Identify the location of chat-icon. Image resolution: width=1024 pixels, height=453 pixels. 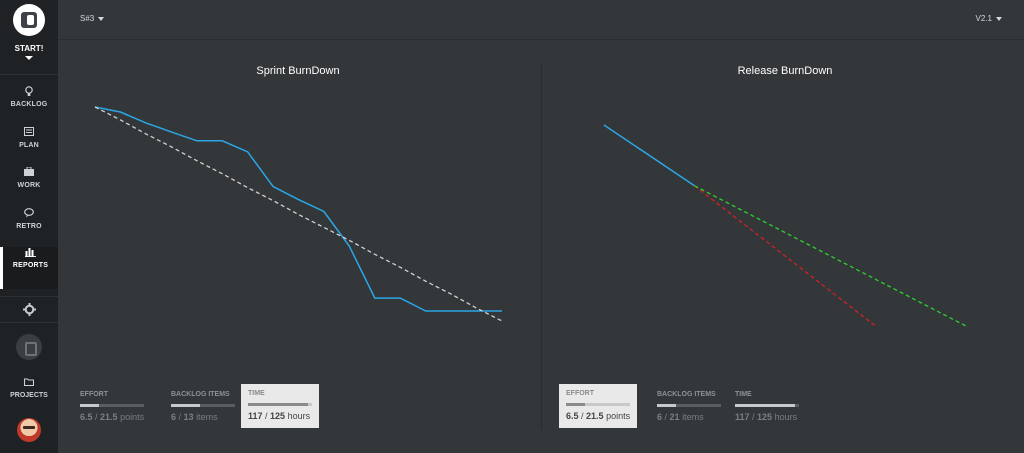
(29, 214).